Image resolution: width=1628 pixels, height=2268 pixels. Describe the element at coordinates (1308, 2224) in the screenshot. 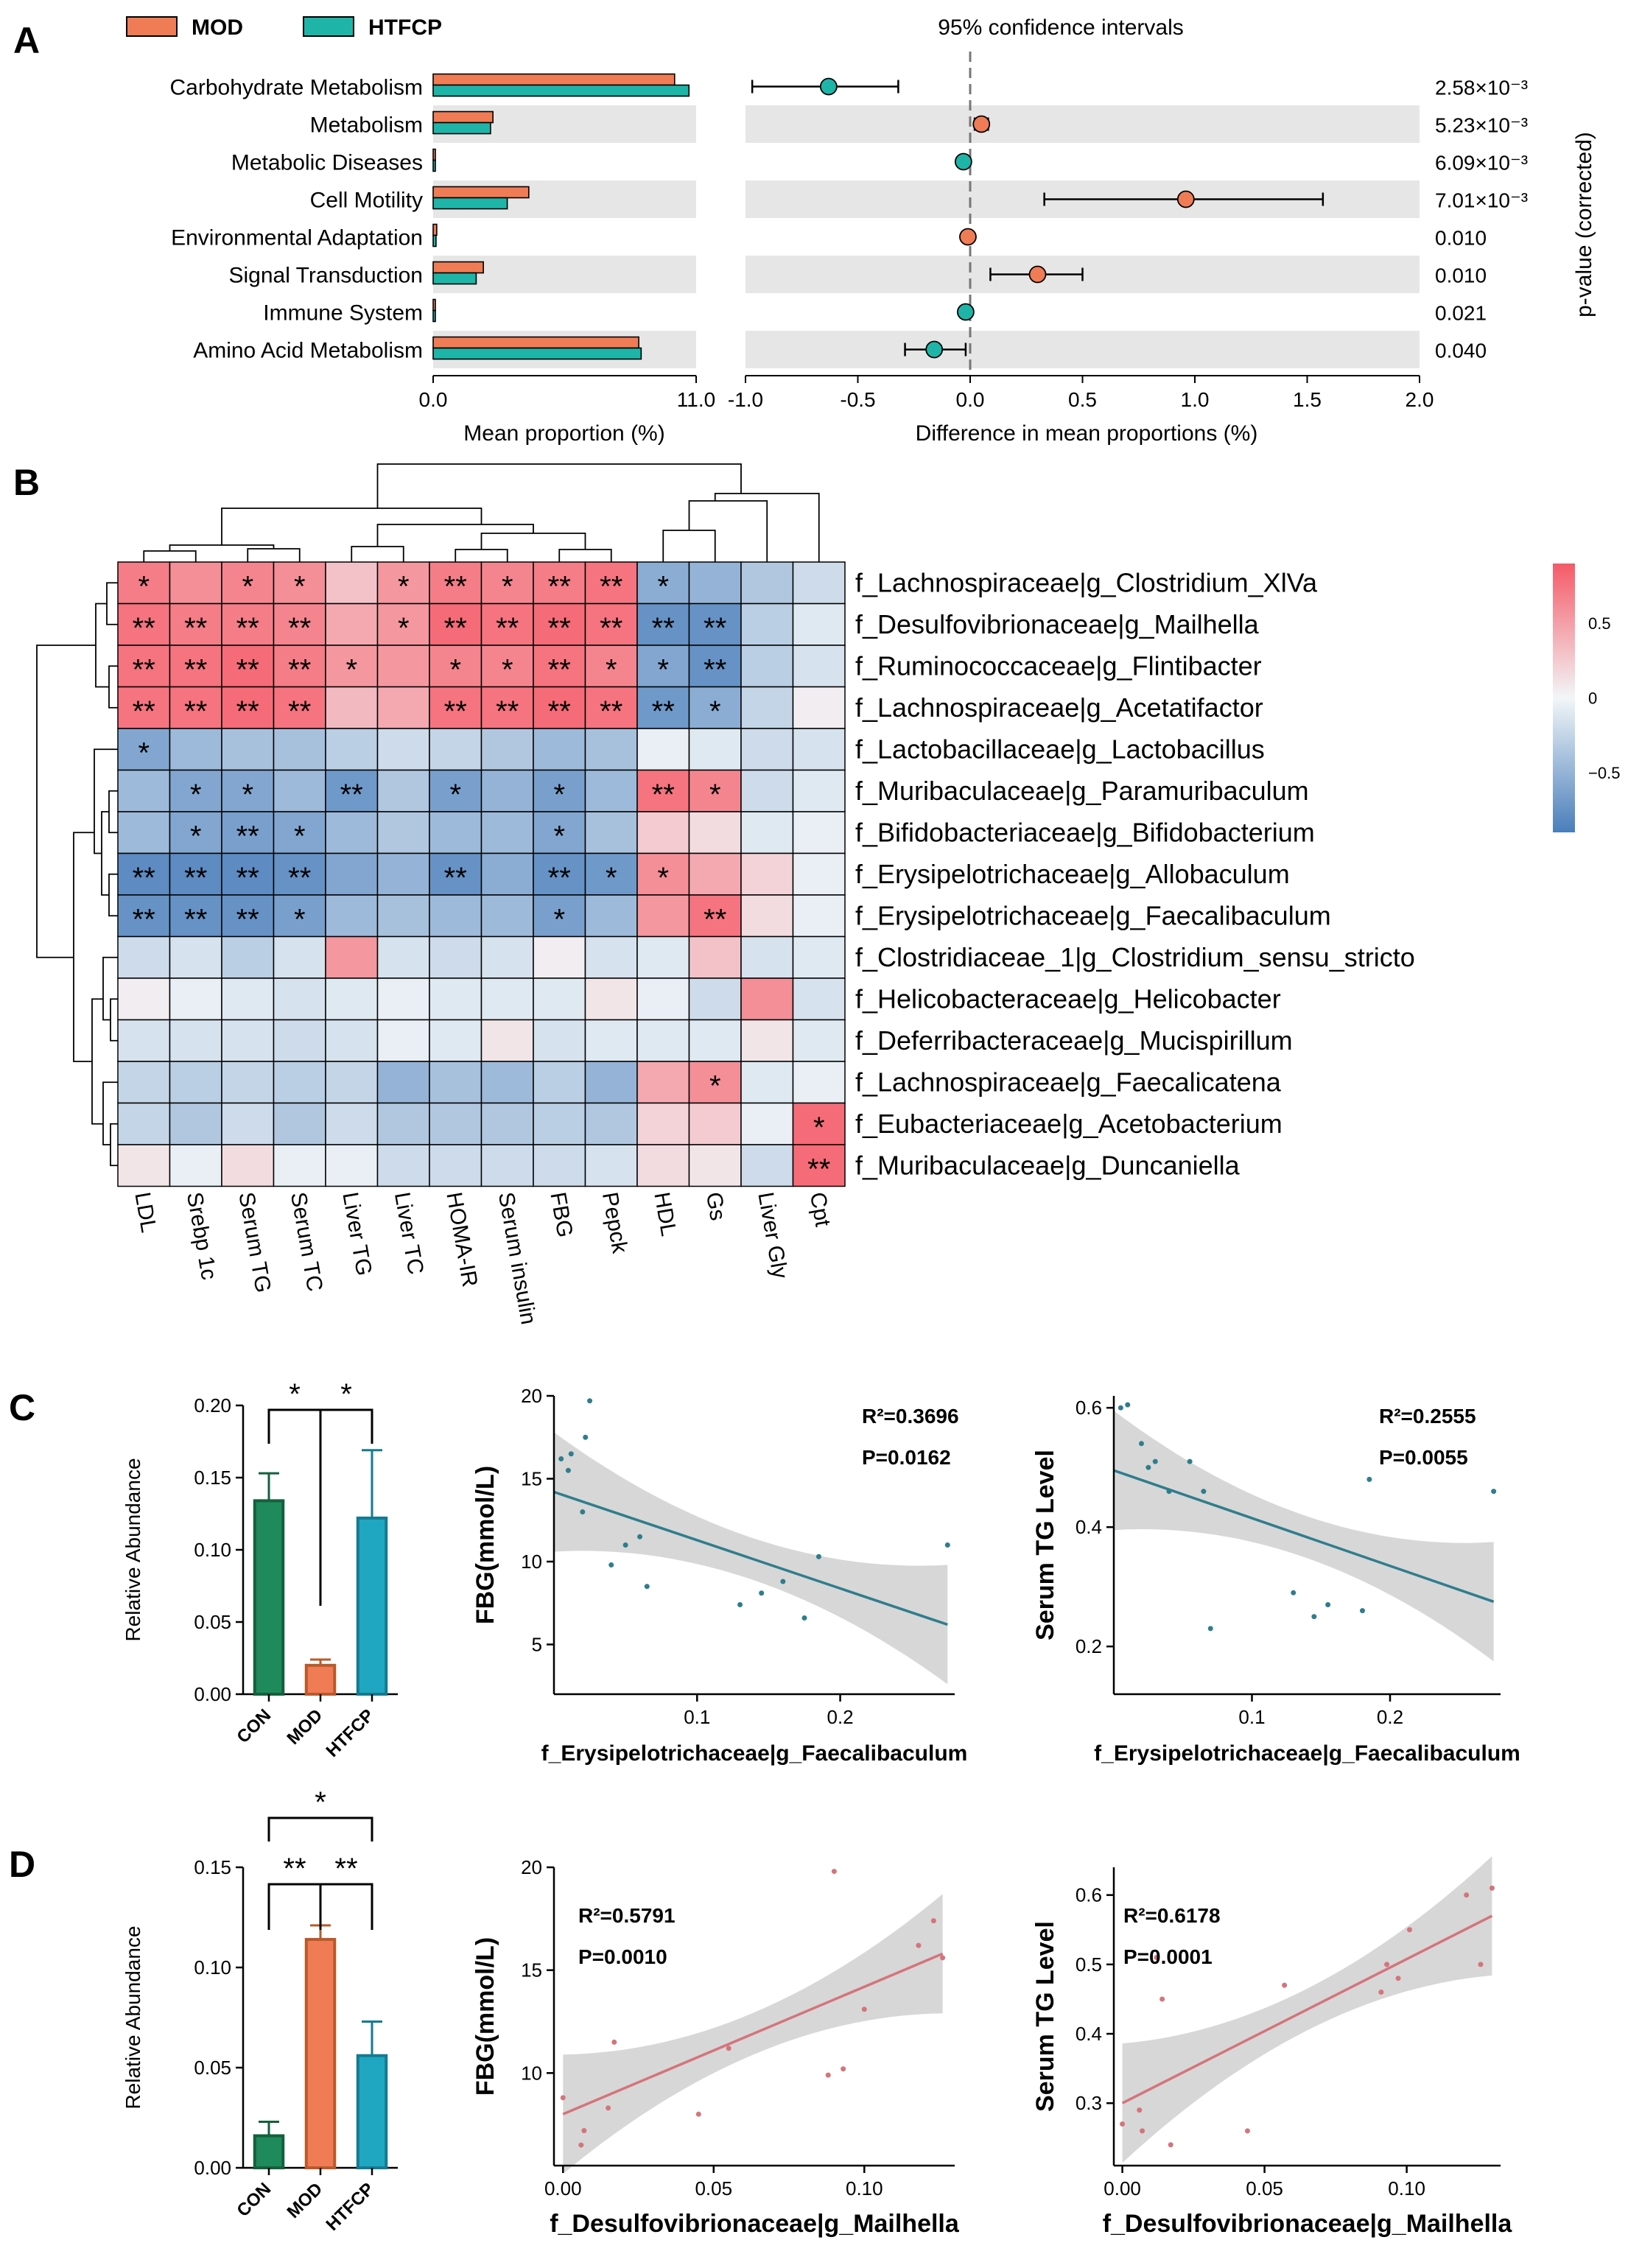

I see `x-axis-title: f_Desulfovibrionaceae|g_Mailhella` at that location.